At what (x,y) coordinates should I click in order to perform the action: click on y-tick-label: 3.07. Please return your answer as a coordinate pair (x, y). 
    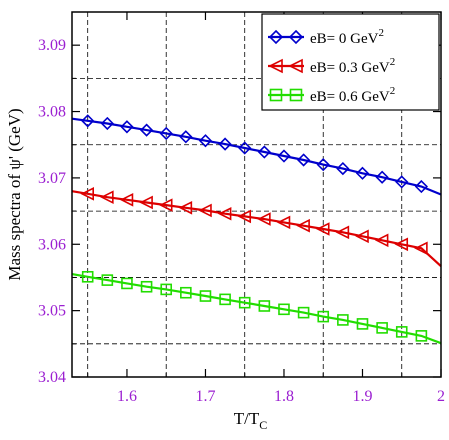
    Looking at the image, I should click on (52, 178).